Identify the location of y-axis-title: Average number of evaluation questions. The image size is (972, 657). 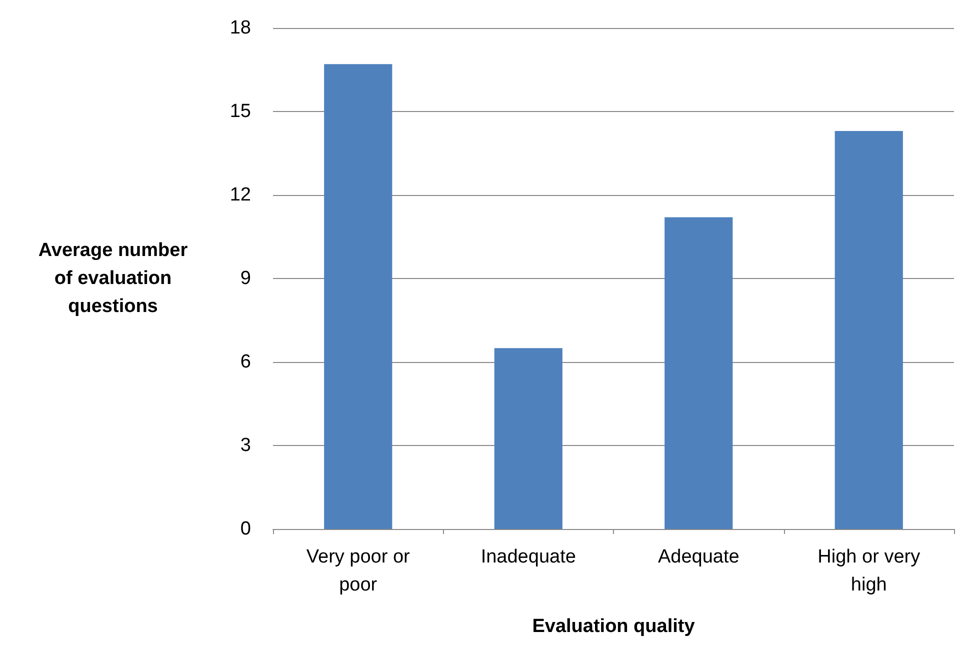
(113, 278).